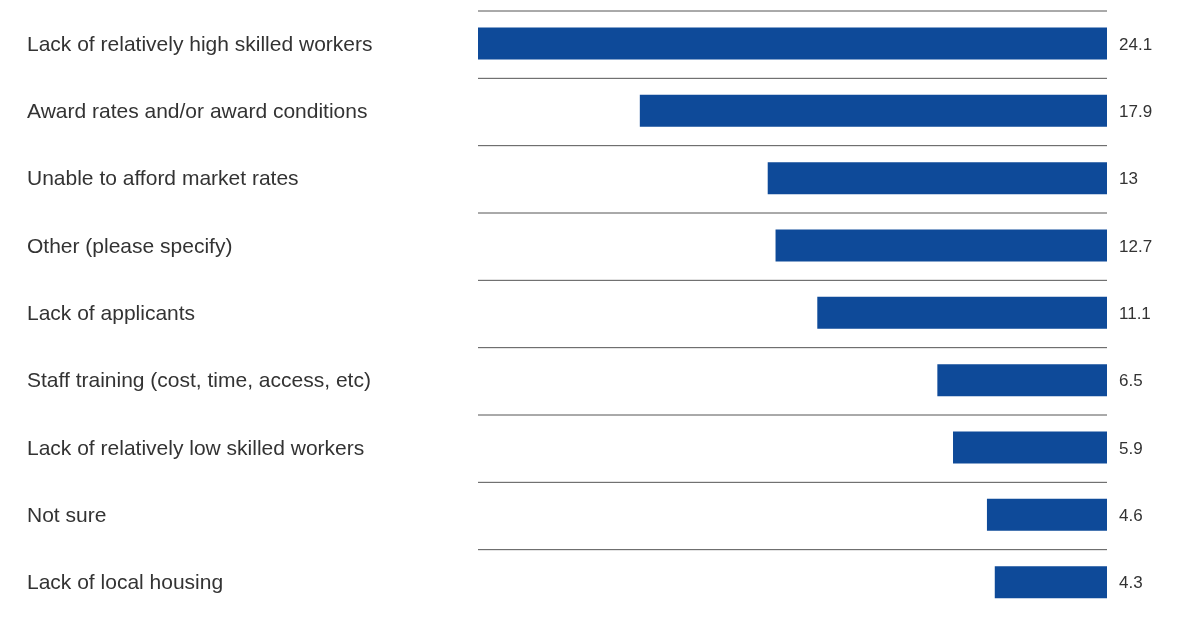 The height and width of the screenshot is (617, 1187). I want to click on y-tick-label: Unable to afford market rates, so click(163, 178).